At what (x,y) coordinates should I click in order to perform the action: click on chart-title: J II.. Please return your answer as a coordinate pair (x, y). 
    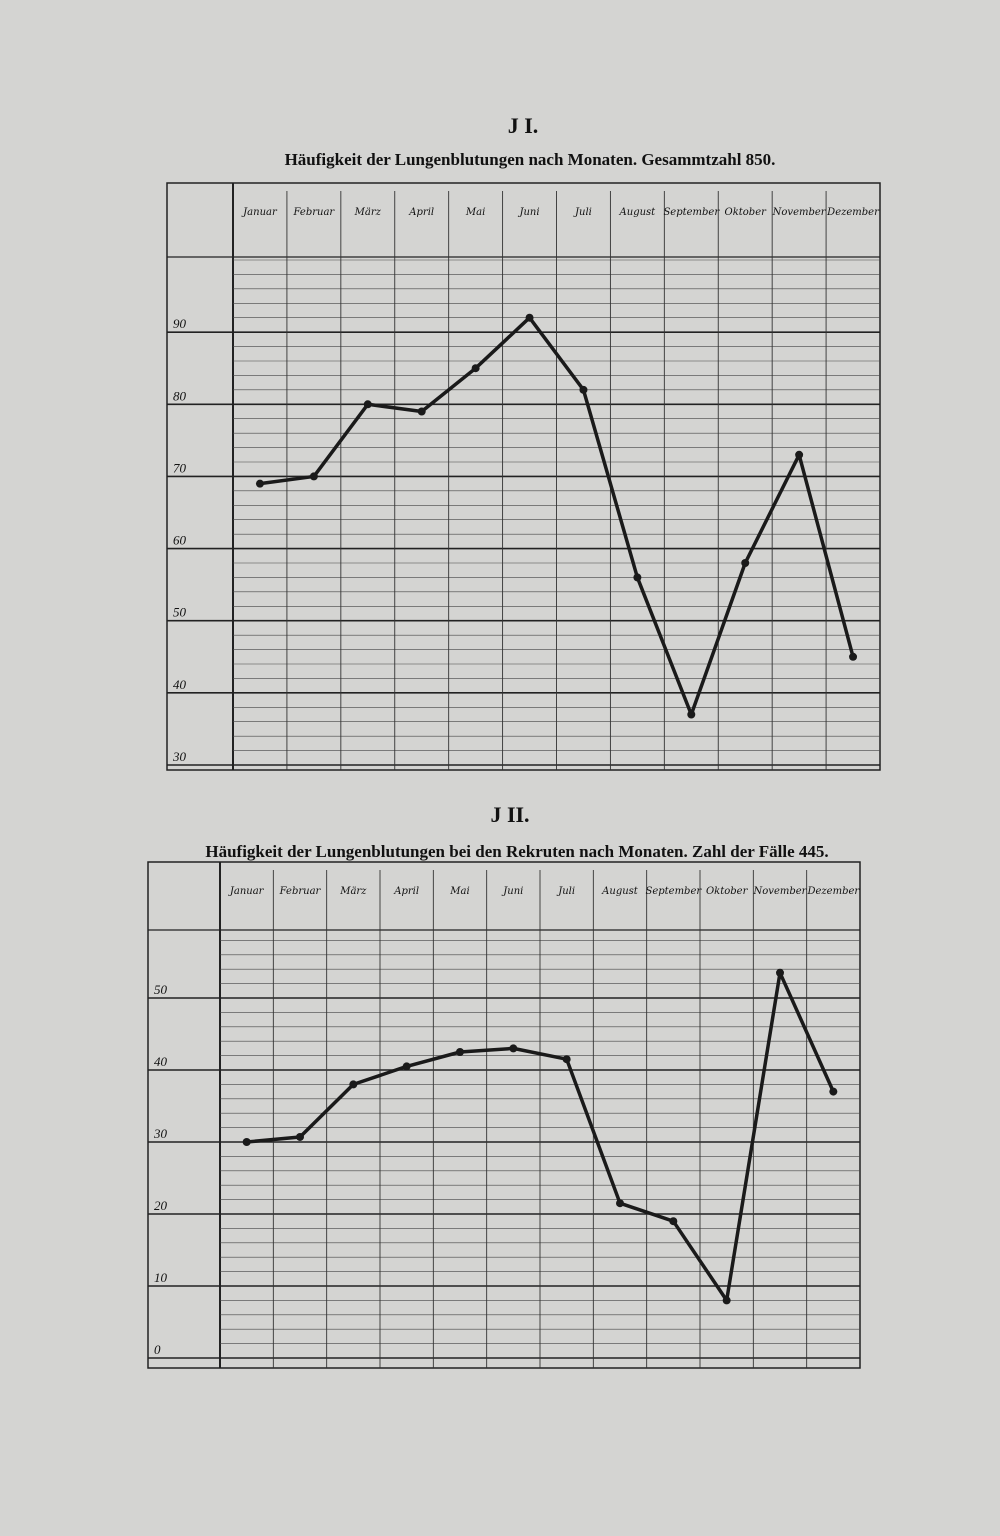
    Looking at the image, I should click on (509, 814).